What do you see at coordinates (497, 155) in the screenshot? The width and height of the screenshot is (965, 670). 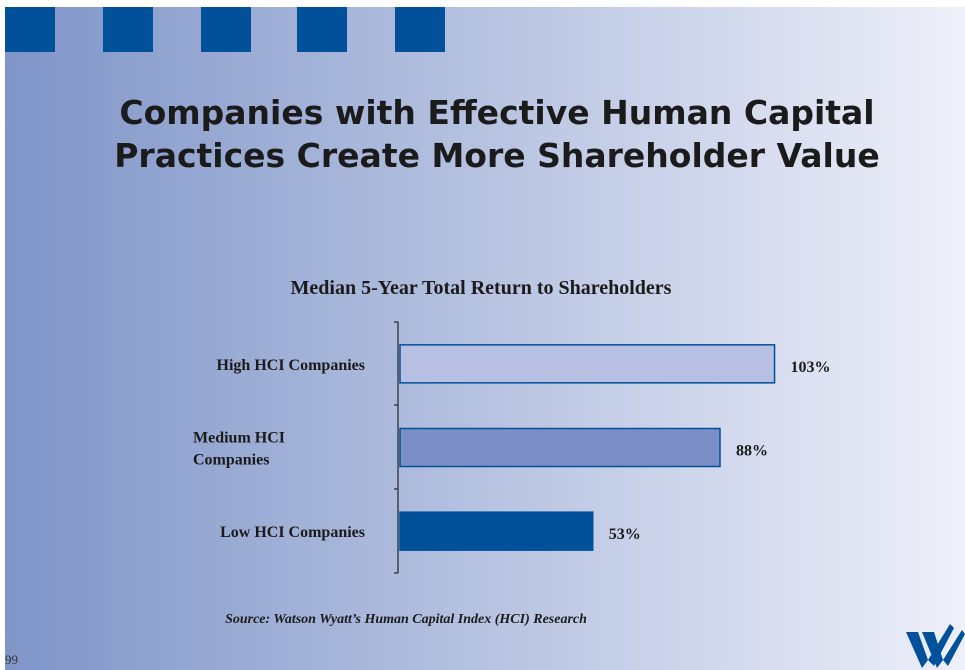 I see `slide-title: Practices Create More Shareholder Value` at bounding box center [497, 155].